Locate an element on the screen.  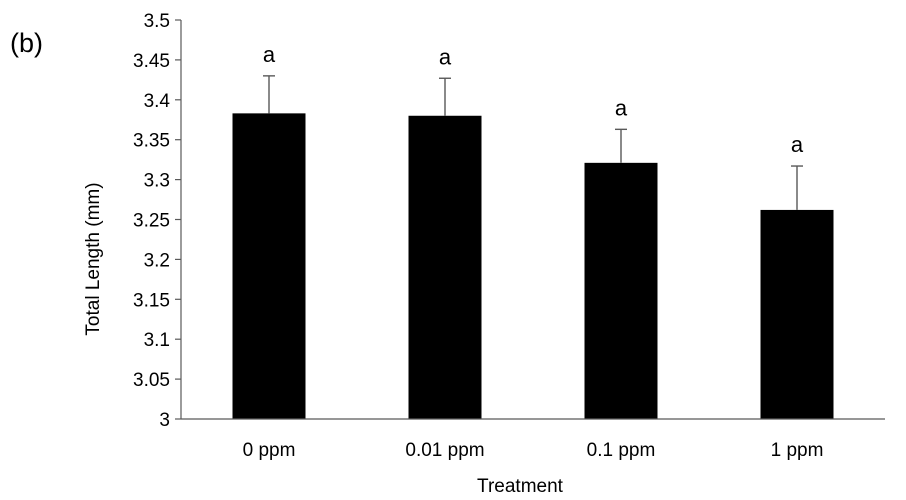
y-tick-label: 3.2 is located at coordinates (157, 260).